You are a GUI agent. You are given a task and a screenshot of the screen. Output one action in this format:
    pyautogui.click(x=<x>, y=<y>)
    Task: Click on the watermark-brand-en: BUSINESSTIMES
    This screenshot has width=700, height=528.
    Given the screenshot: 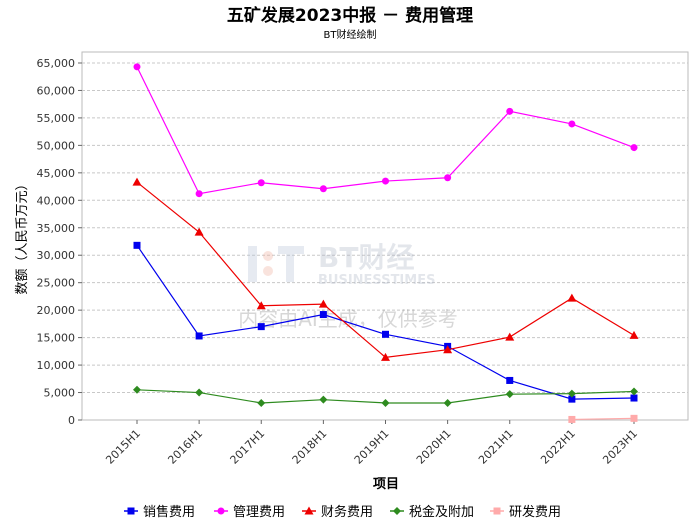 What is the action you would take?
    pyautogui.click(x=376, y=280)
    